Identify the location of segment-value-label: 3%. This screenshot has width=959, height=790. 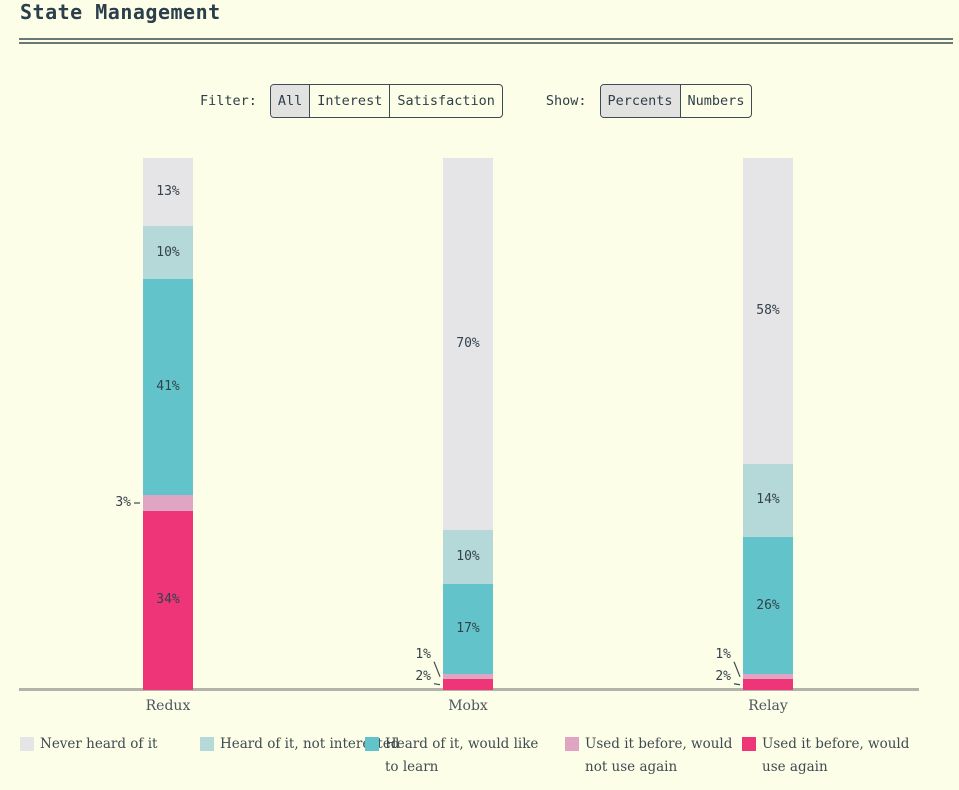
(123, 502).